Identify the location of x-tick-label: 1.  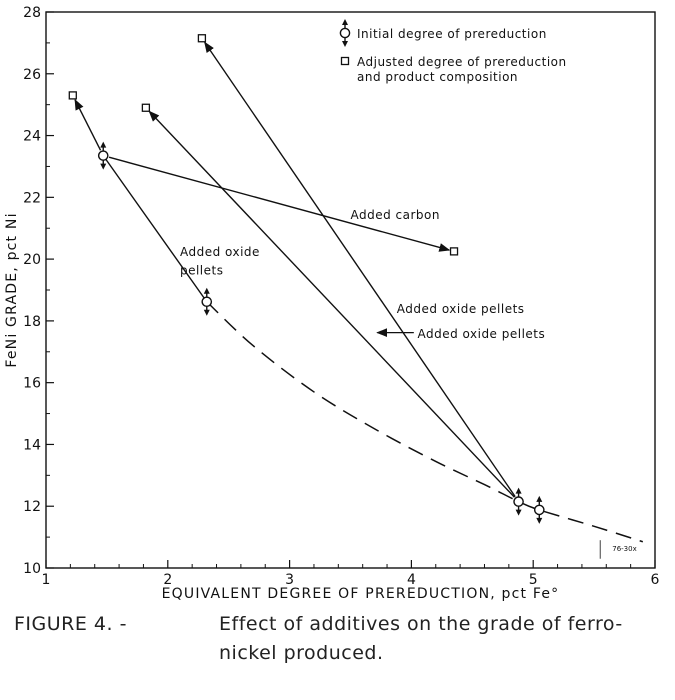
(46, 580).